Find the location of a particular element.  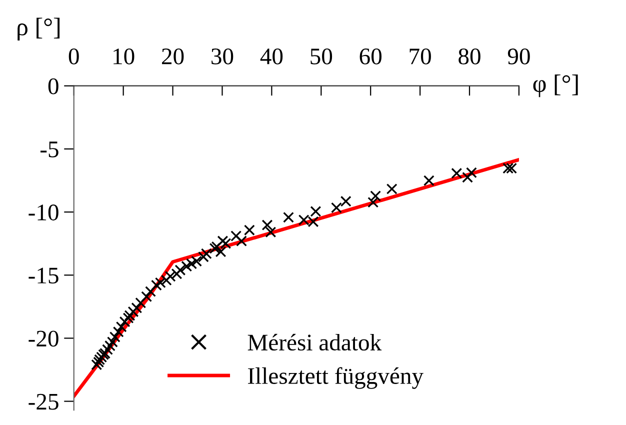

x-tick-label: 40 is located at coordinates (271, 56).